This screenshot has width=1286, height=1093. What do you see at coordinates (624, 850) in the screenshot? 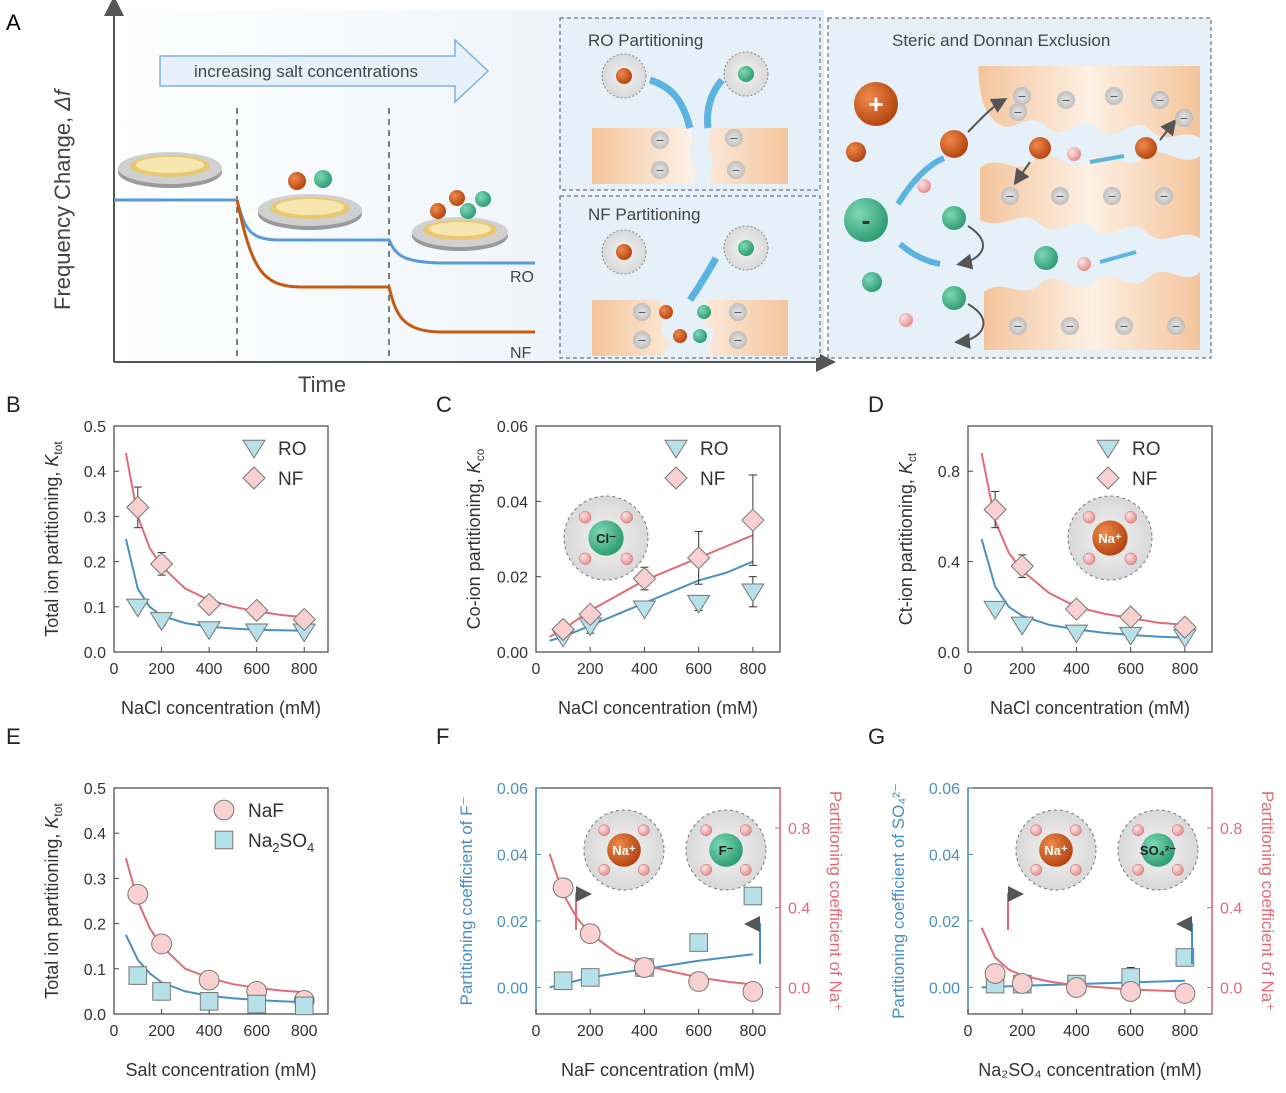
I see `ion-inset-f-0-core` at bounding box center [624, 850].